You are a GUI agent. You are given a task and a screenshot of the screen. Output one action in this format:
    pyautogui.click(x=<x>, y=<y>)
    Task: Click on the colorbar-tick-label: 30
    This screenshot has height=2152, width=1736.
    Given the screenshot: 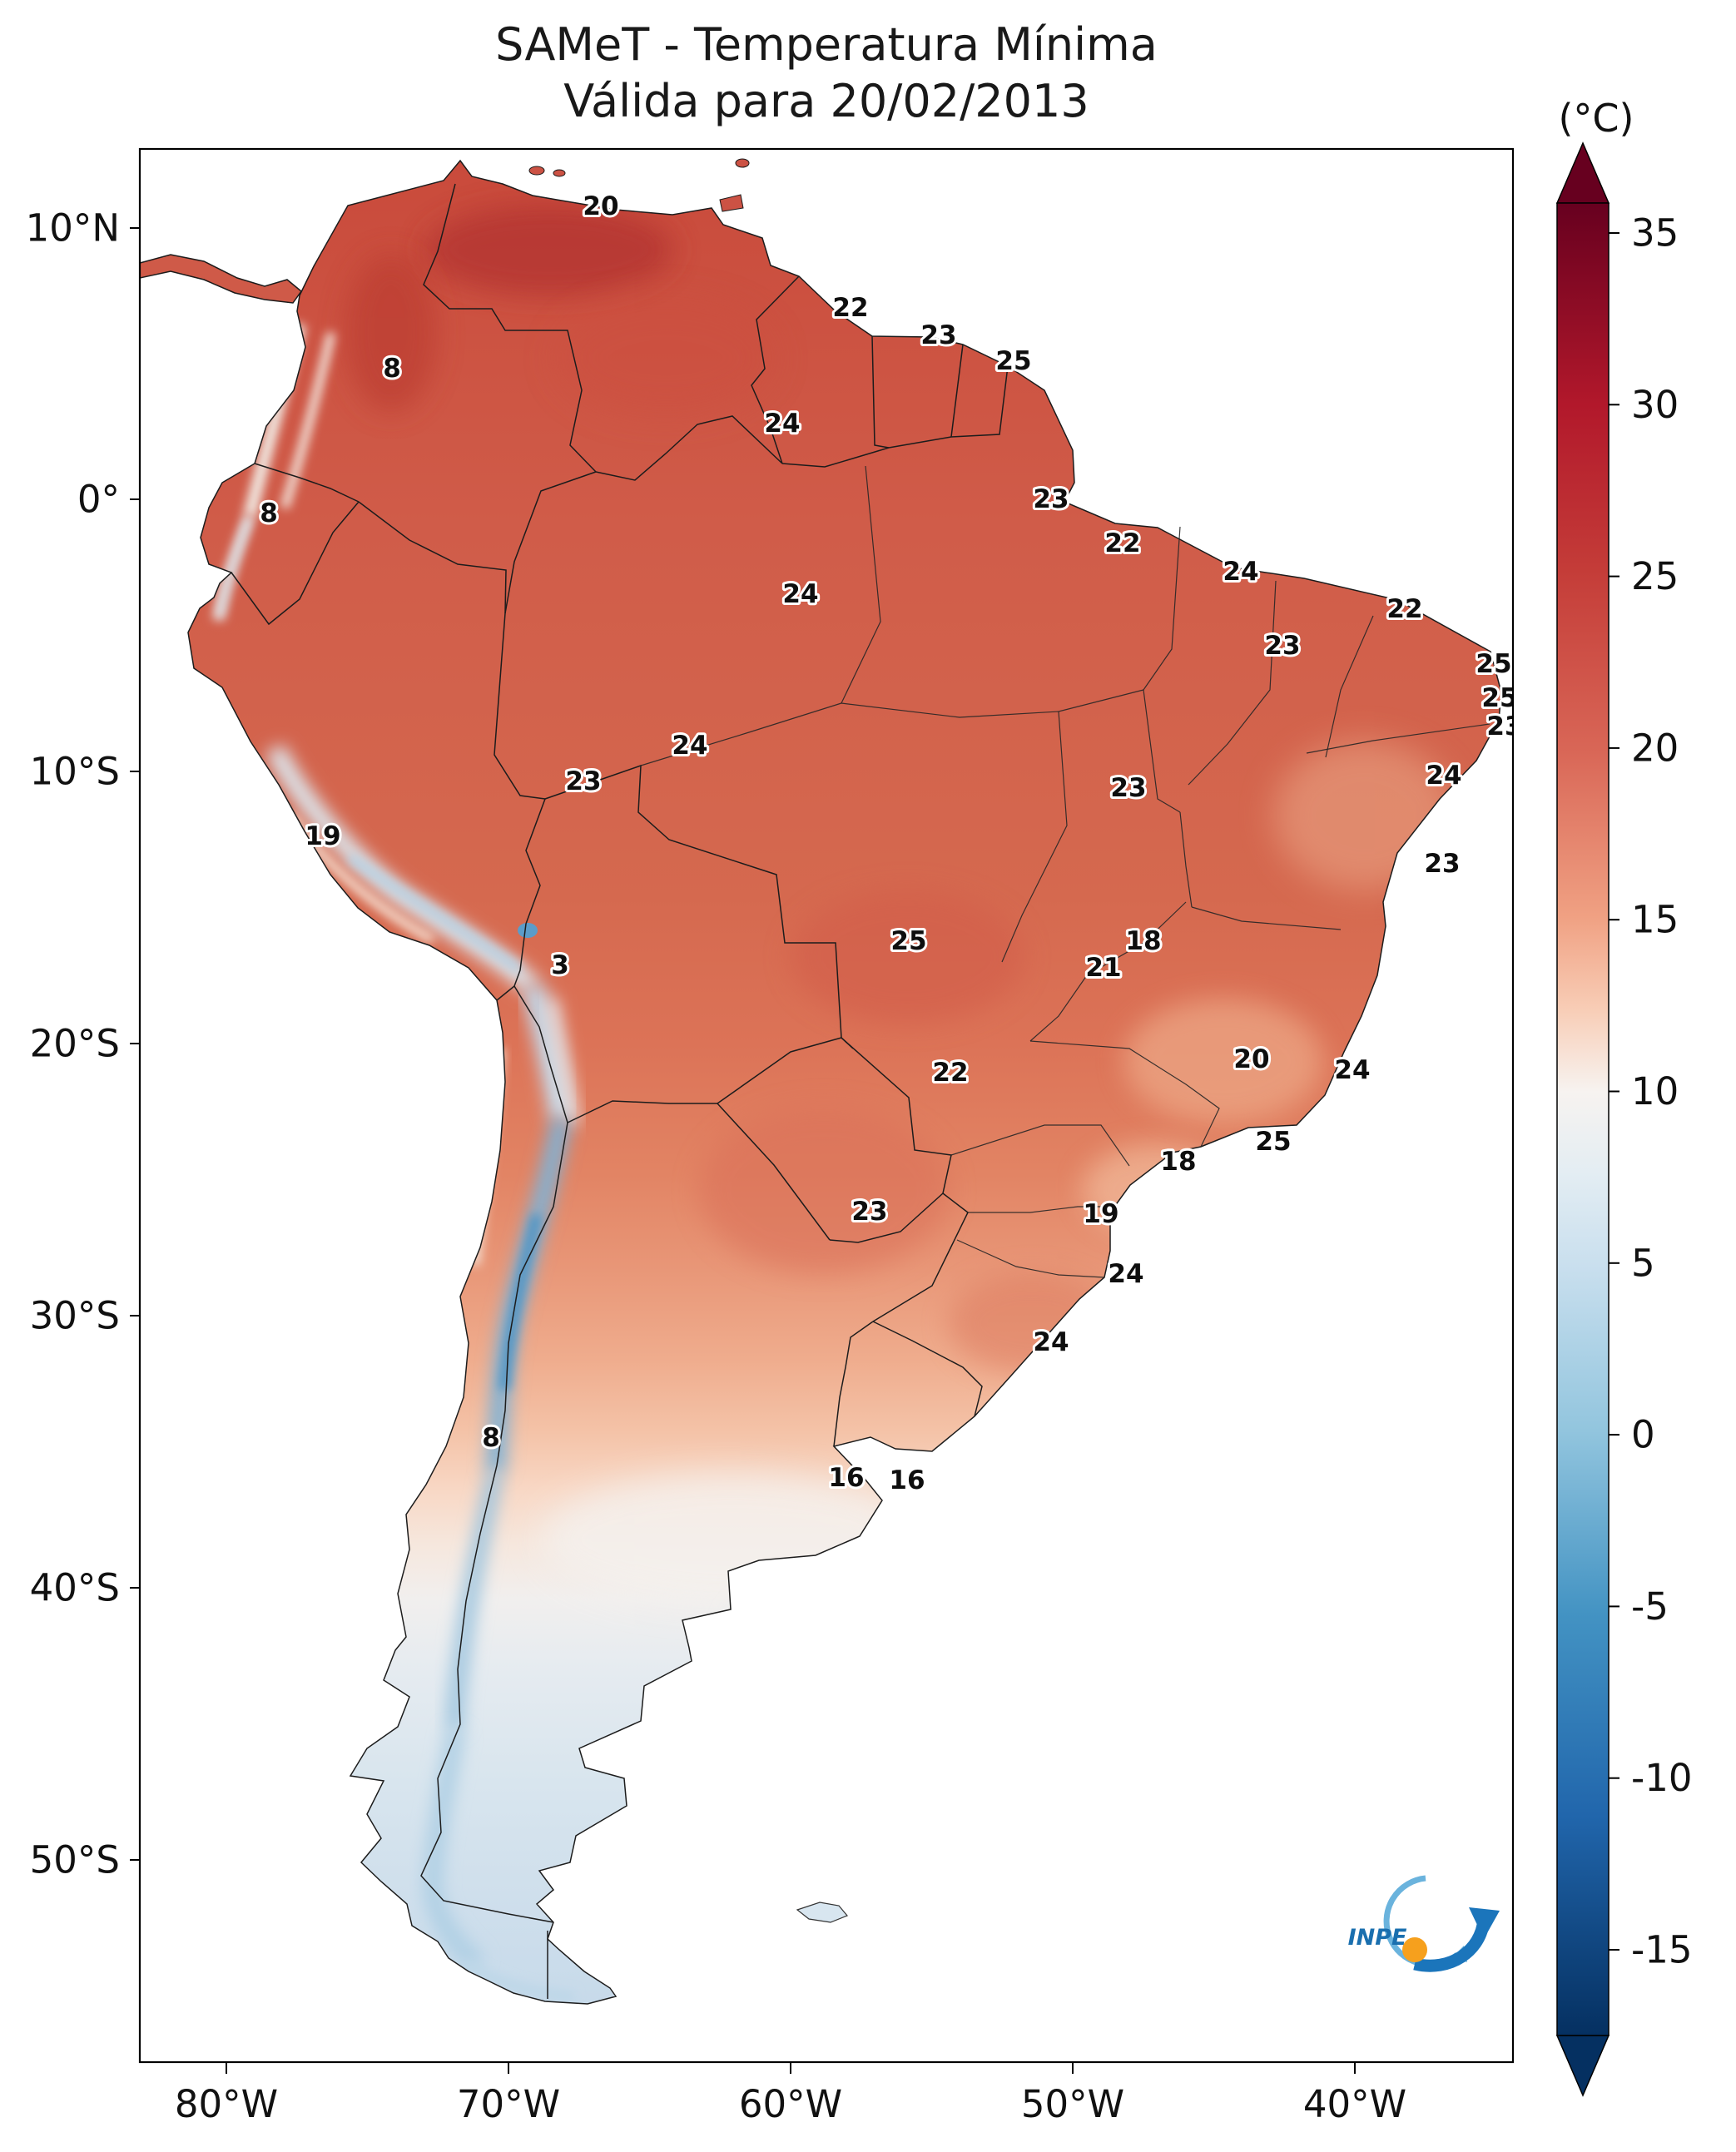 What is the action you would take?
    pyautogui.click(x=1655, y=405)
    